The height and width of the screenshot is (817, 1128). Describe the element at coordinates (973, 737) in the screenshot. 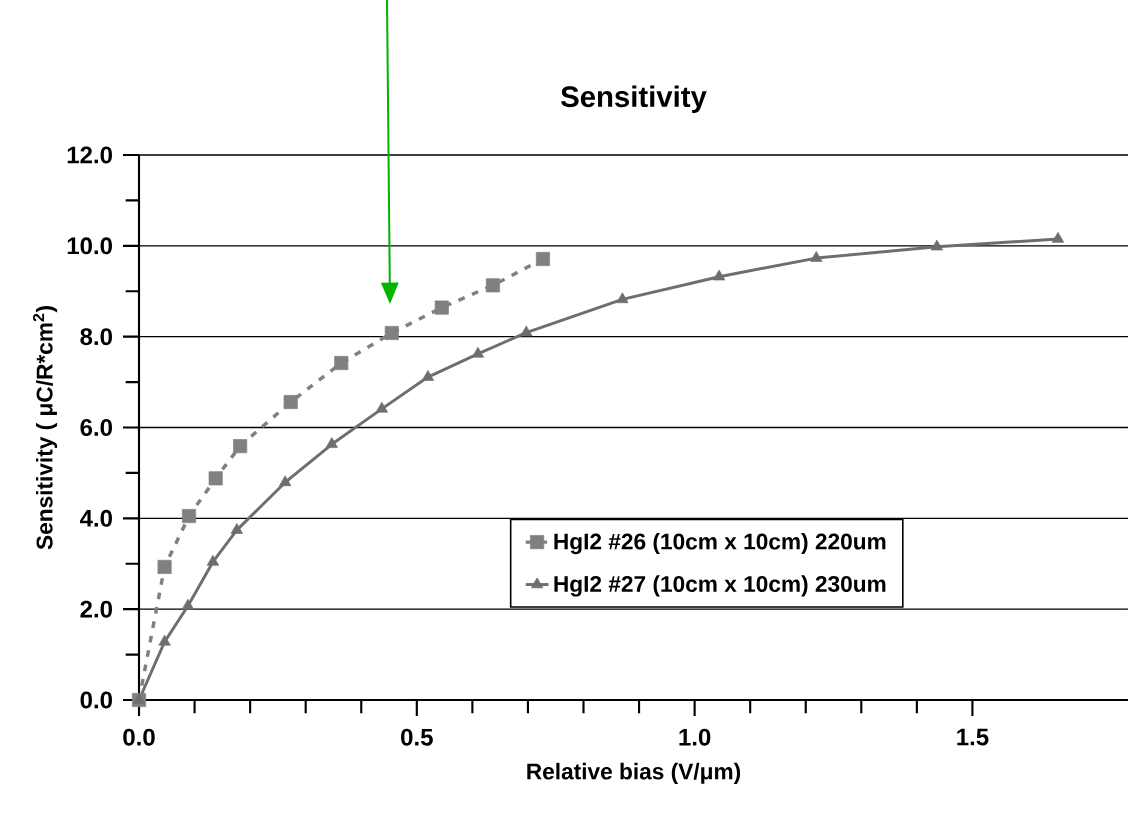

I see `x-tick-label: 1.5` at that location.